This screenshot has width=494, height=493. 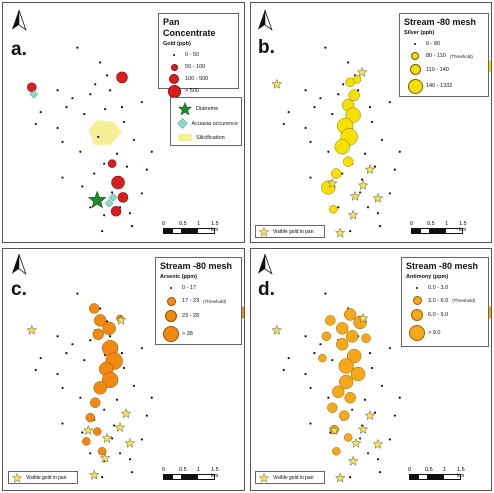 I want to click on visible-gold-legend-b: Visible gold in pan, so click(x=290, y=231).